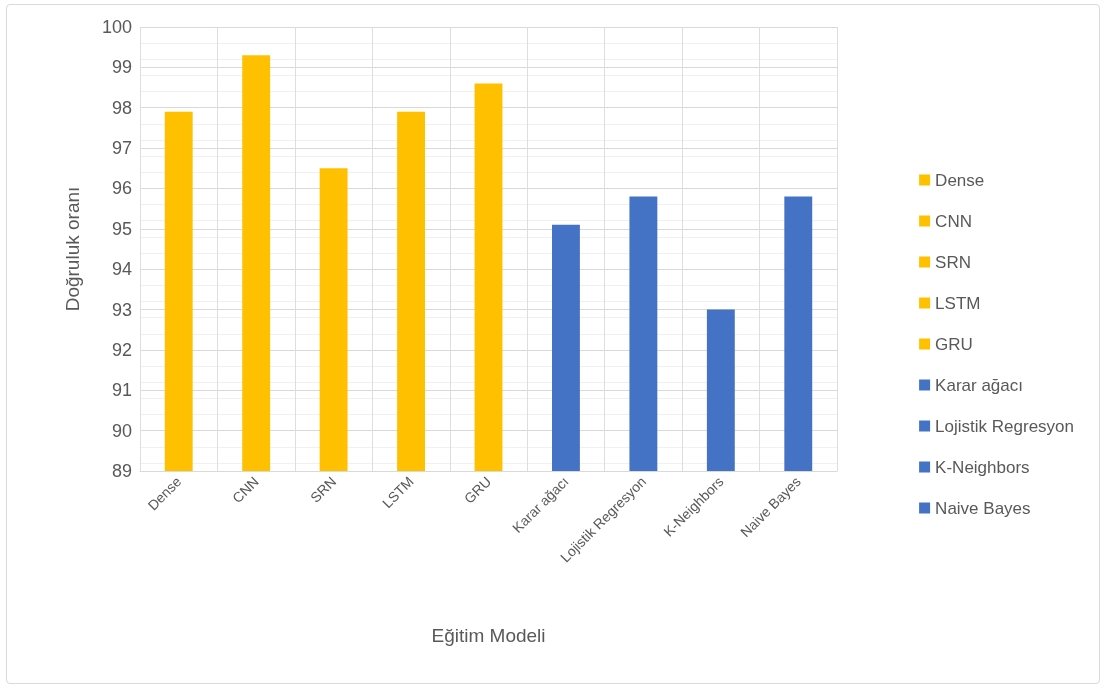 The height and width of the screenshot is (691, 1107). What do you see at coordinates (958, 303) in the screenshot?
I see `legend-label: LSTM` at bounding box center [958, 303].